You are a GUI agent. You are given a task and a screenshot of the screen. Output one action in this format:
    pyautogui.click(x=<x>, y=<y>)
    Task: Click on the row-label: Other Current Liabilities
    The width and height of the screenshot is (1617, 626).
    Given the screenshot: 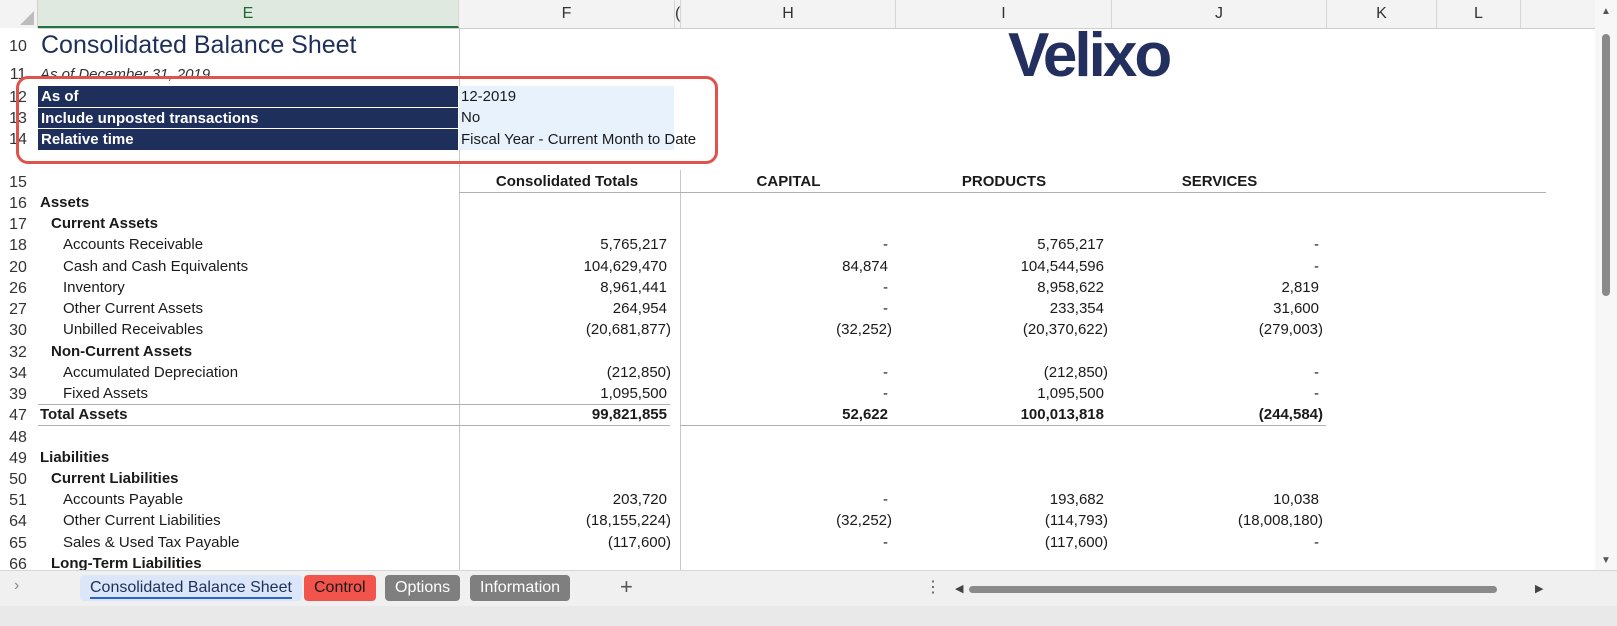 What is the action you would take?
    pyautogui.click(x=142, y=520)
    